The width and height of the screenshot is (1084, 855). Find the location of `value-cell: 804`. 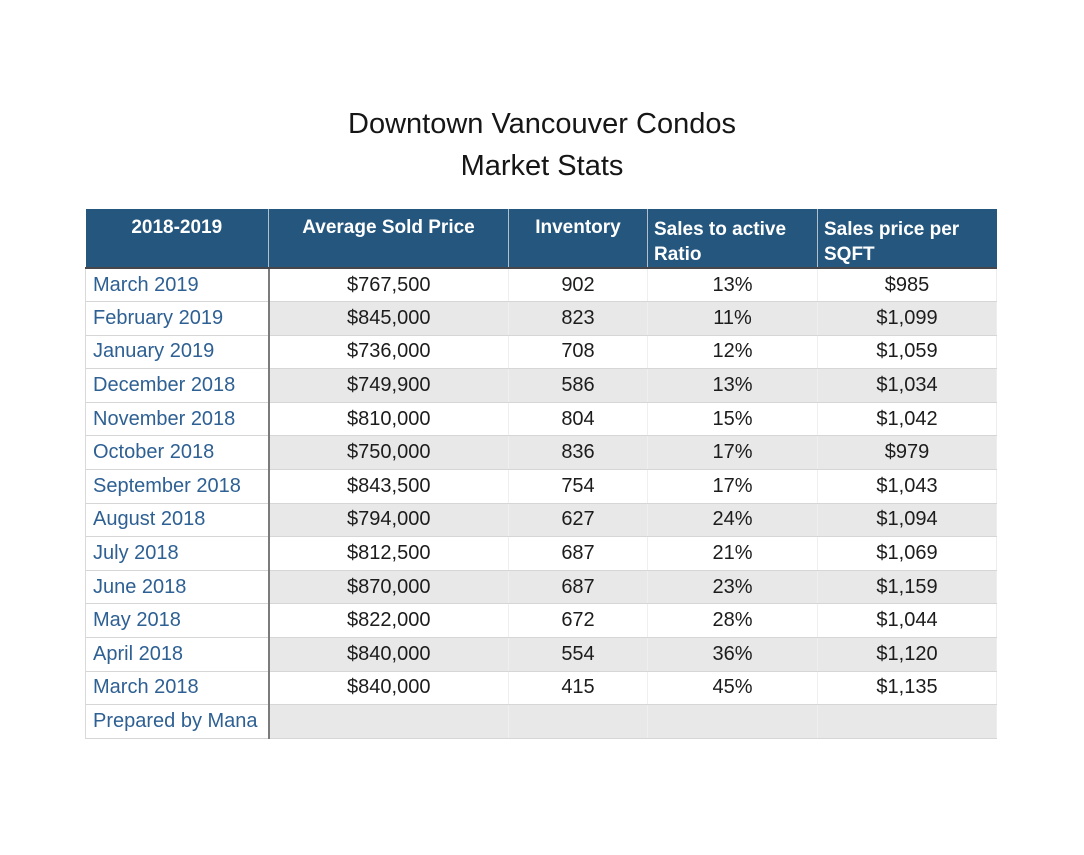

value-cell: 804 is located at coordinates (578, 419).